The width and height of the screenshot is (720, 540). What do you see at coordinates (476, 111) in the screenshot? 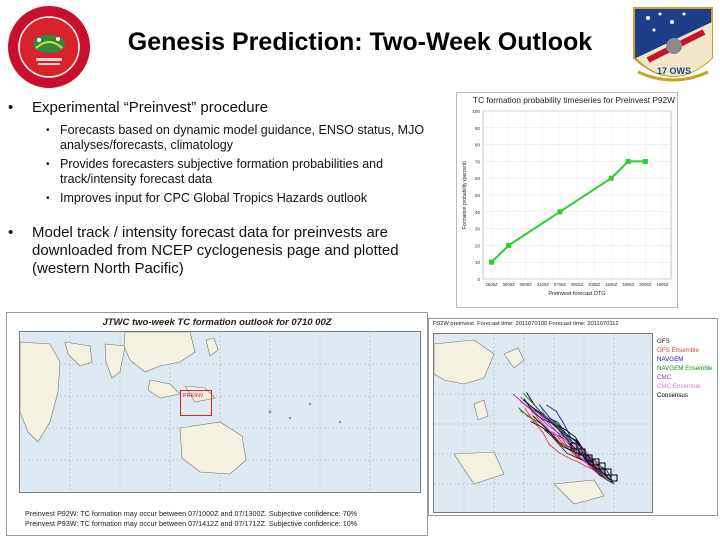
I see `y-tick-label: 100` at bounding box center [476, 111].